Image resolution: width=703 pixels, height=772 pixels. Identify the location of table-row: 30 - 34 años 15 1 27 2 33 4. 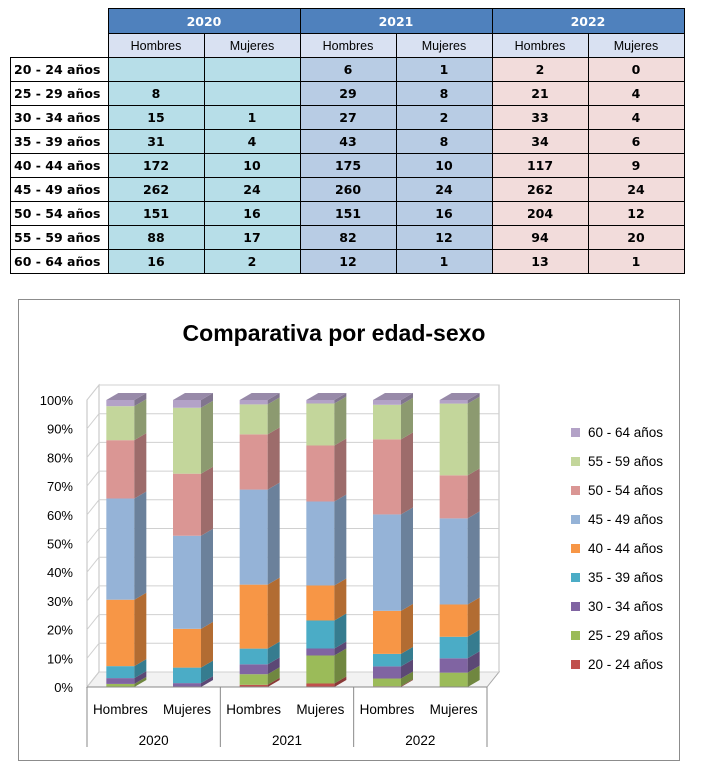
(347, 117).